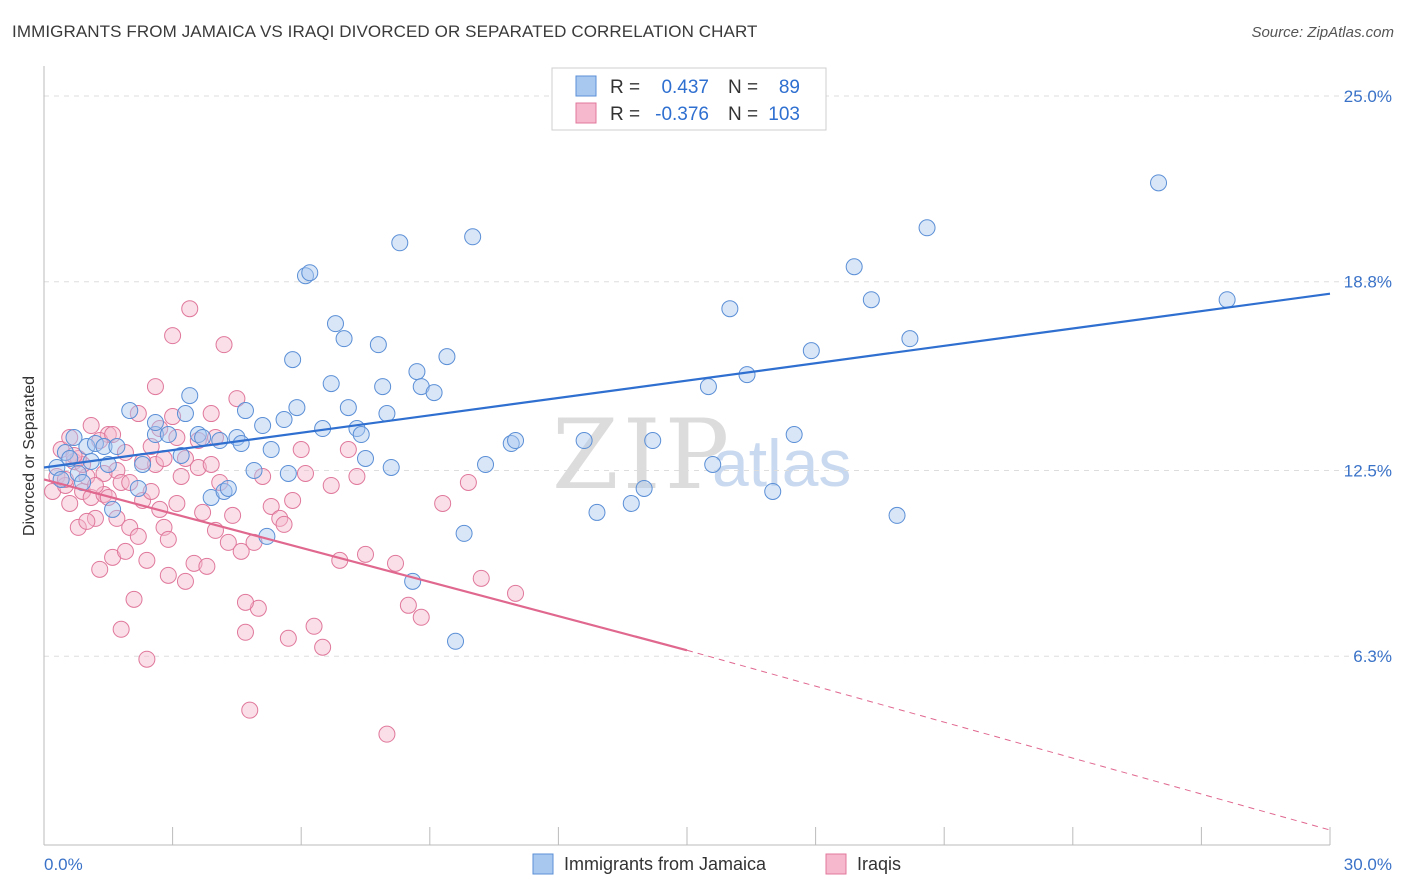 Image resolution: width=1406 pixels, height=892 pixels. What do you see at coordinates (836, 864) in the screenshot?
I see `series-legend-swatch-iraqi` at bounding box center [836, 864].